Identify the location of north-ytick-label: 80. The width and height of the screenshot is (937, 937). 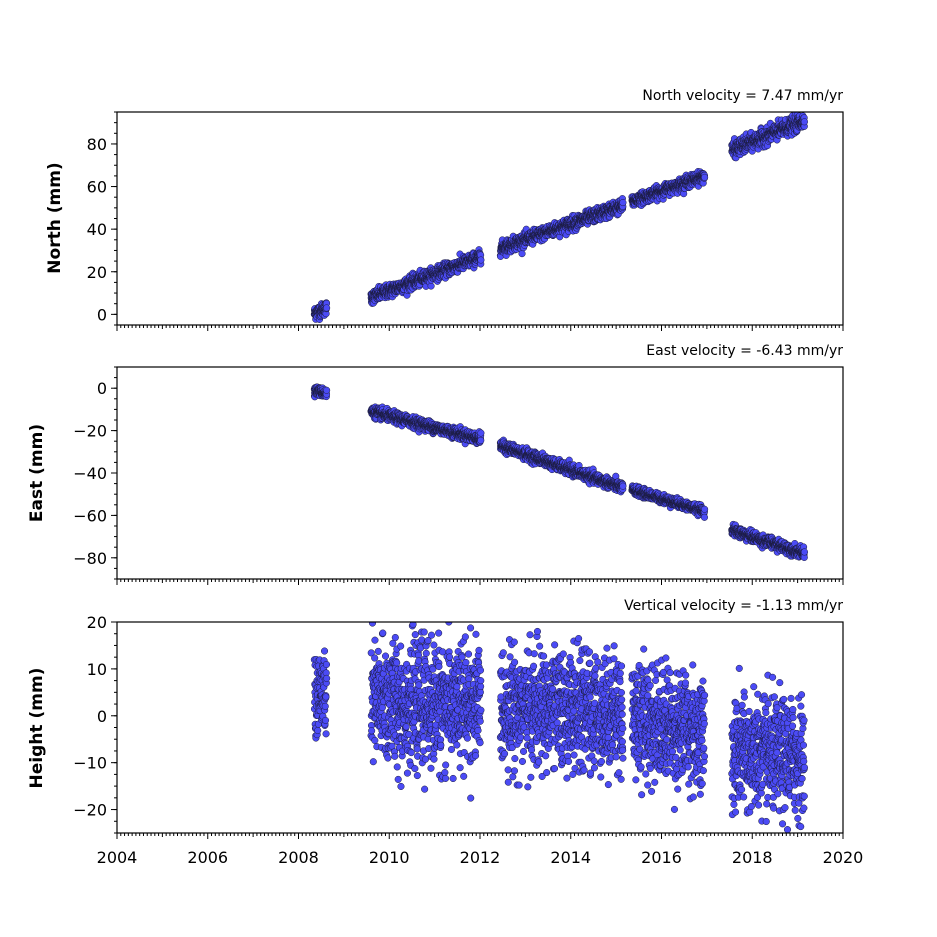
(97, 144).